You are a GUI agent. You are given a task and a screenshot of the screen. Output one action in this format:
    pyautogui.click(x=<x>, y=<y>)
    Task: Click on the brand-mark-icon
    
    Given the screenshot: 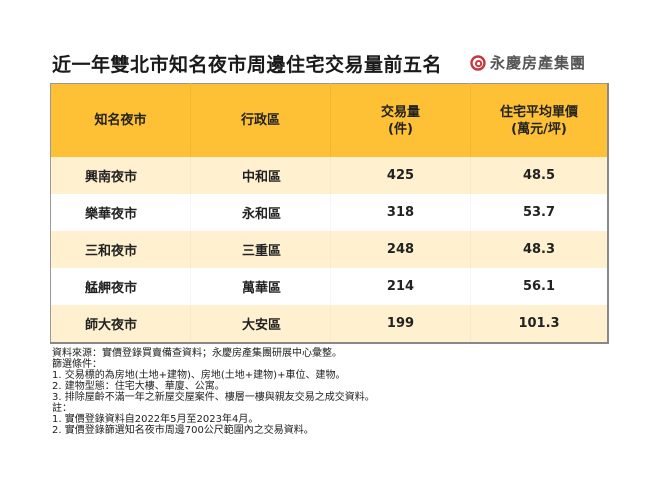 What is the action you would take?
    pyautogui.click(x=478, y=62)
    